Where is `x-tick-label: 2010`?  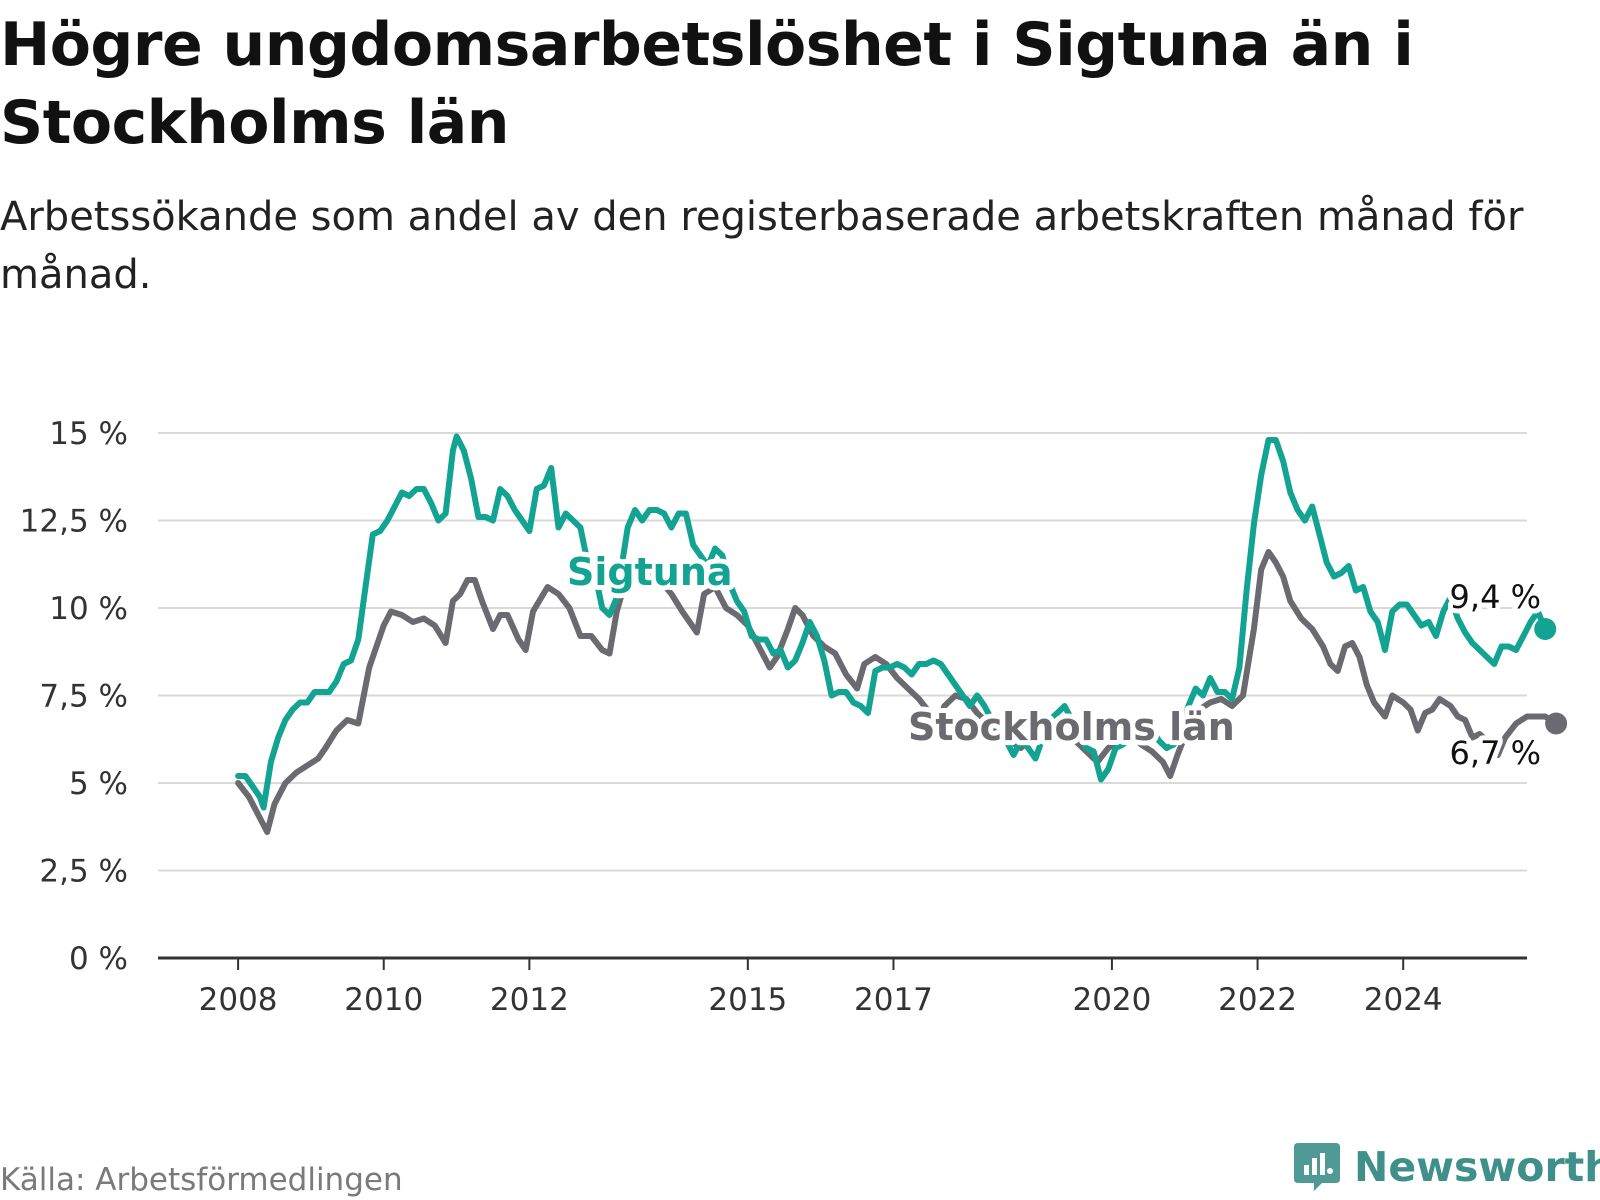
x-tick-label: 2010 is located at coordinates (383, 1000).